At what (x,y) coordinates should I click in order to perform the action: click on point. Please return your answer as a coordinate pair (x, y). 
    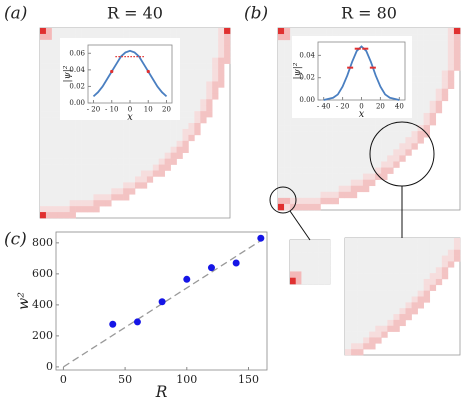
    Looking at the image, I should click on (211, 268).